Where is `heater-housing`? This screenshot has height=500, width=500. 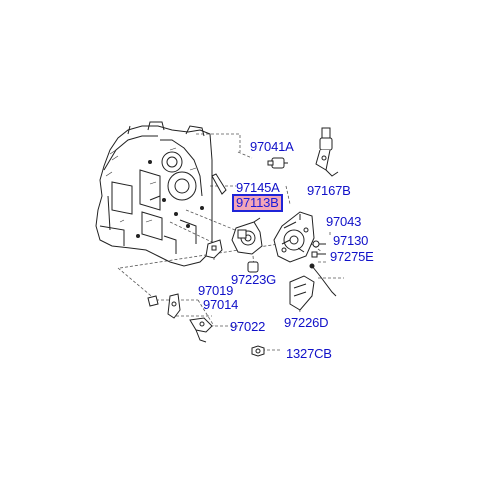
heater-housing is located at coordinates (154, 194).